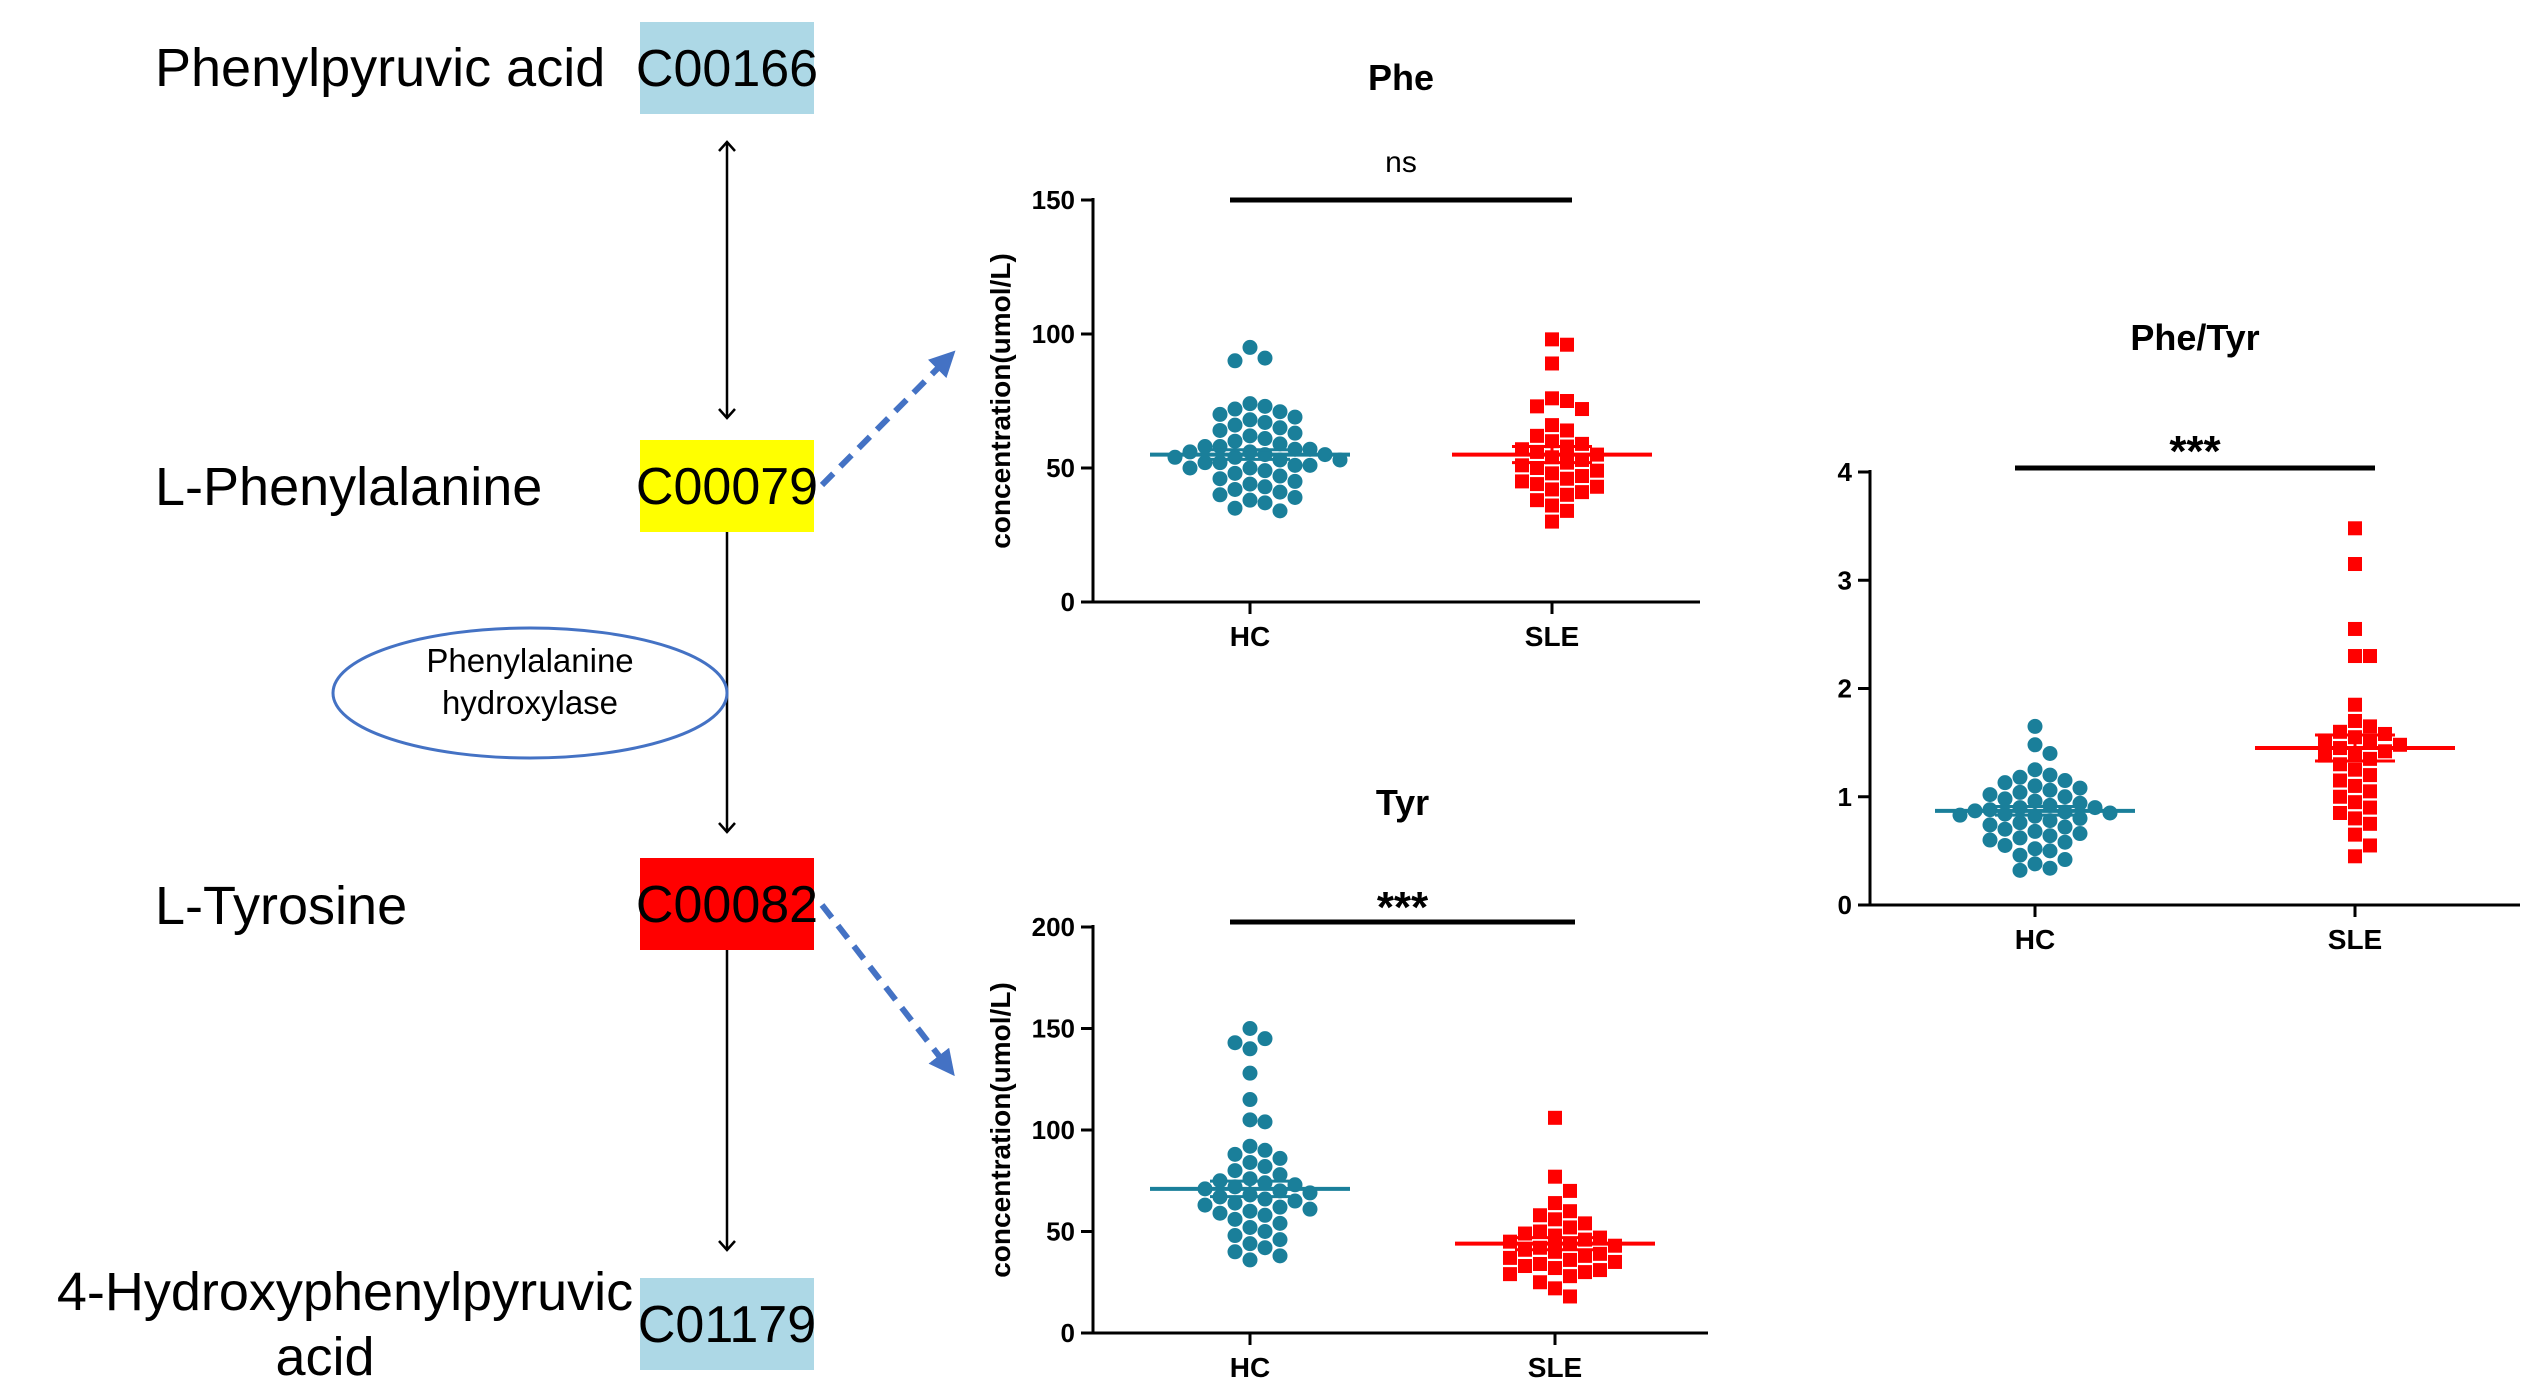 The image size is (2535, 1395). Describe the element at coordinates (1403, 907) in the screenshot. I see `tyr-significance-label: ***` at that location.